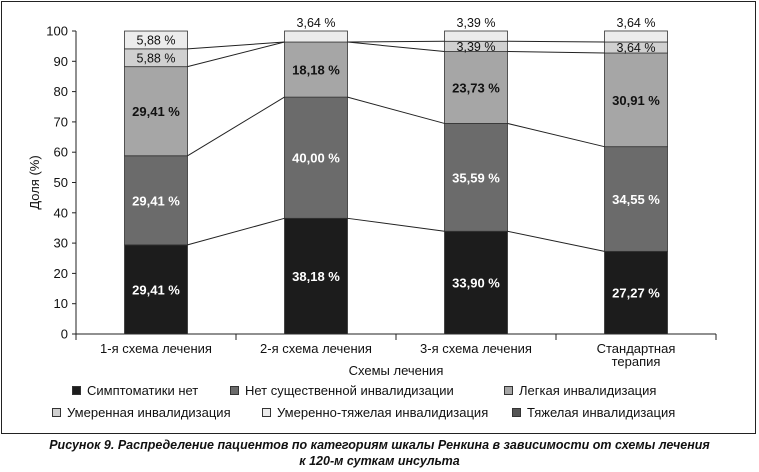  What do you see at coordinates (61, 152) in the screenshot?
I see `y-tick-label: 60` at bounding box center [61, 152].